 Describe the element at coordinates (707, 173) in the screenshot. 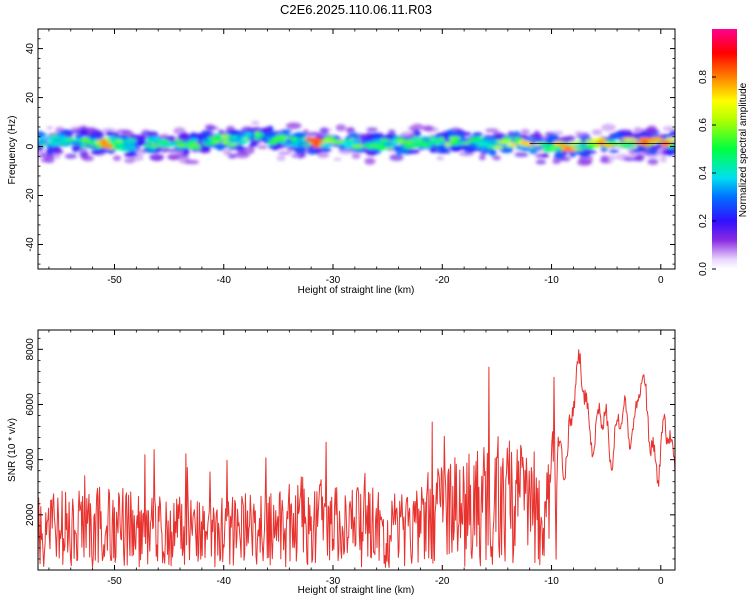

I see `colorbar-ticks: 0.0 0.2 0.4 0.6 0.8` at that location.